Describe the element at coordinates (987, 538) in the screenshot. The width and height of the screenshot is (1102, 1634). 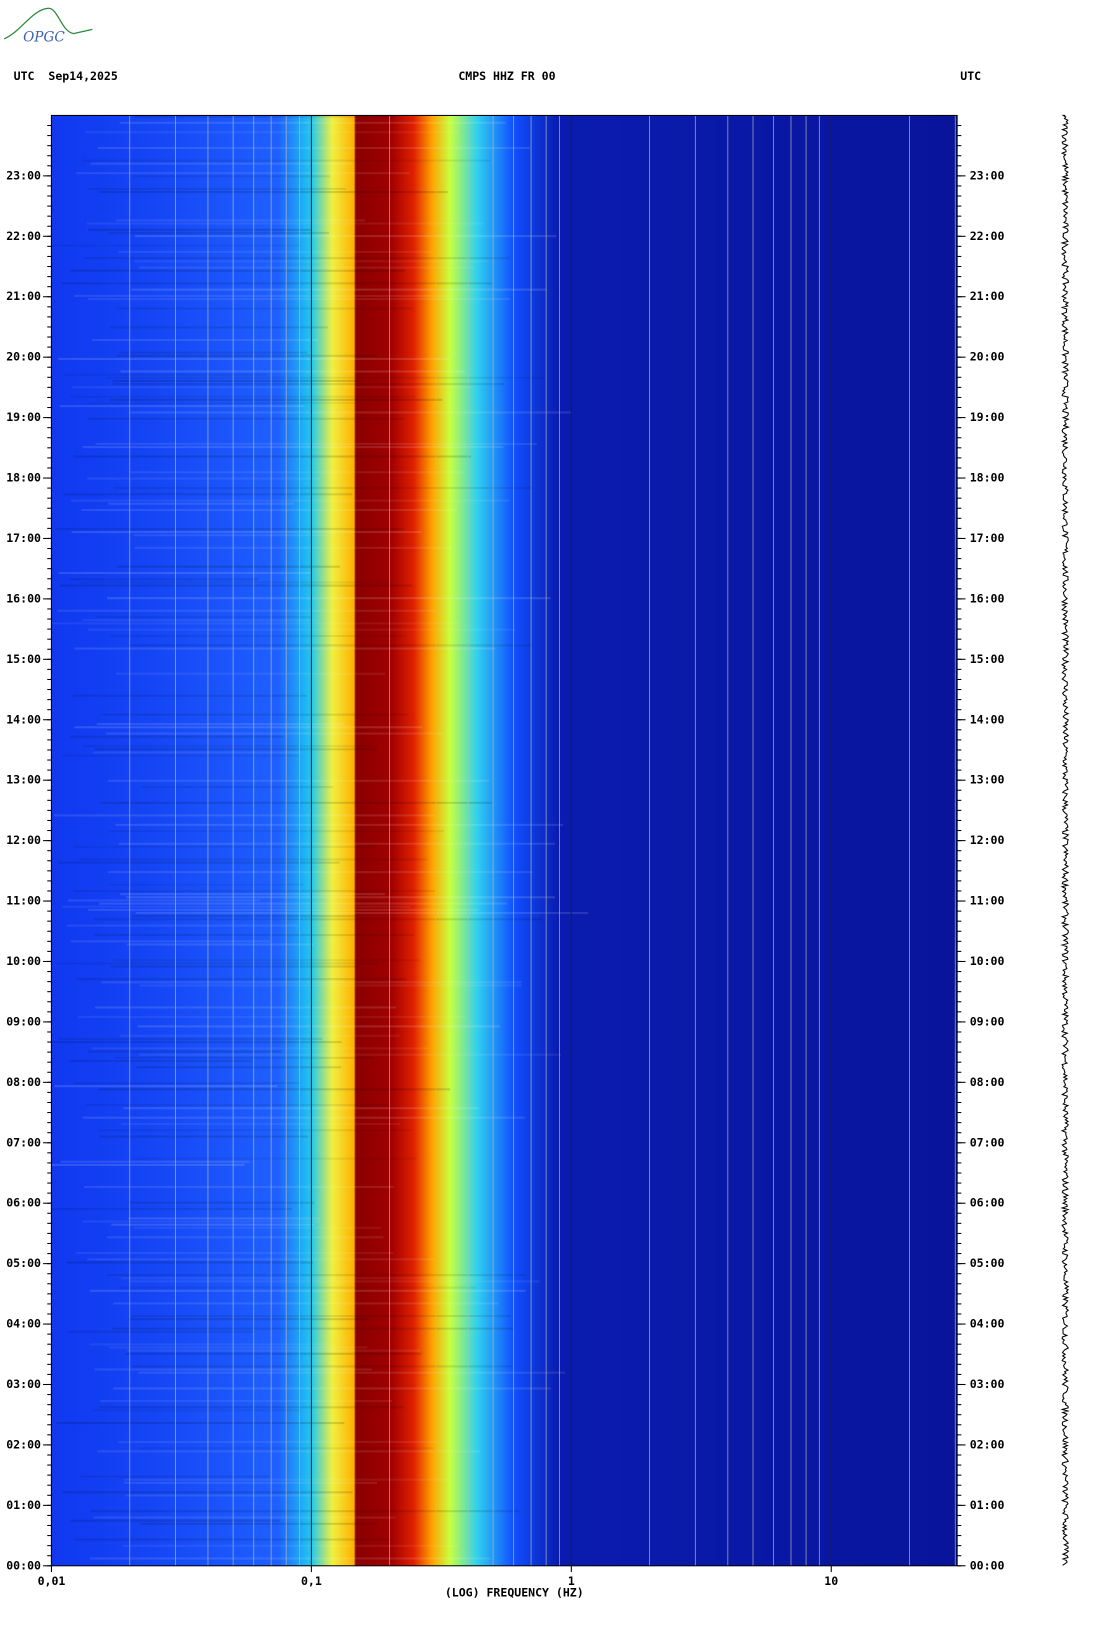
I see `y-tick-label-right: 17:00` at that location.